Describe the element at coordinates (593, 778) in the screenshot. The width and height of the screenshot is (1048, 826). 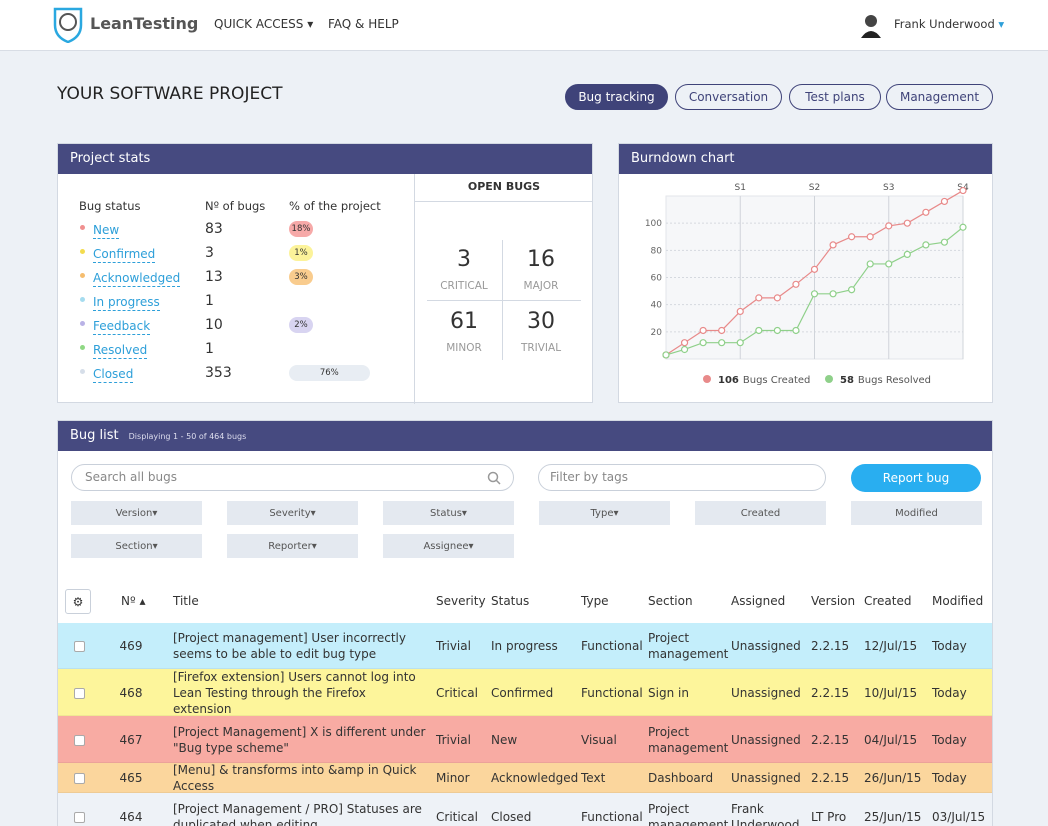
I see `bug-cell: Text` at that location.